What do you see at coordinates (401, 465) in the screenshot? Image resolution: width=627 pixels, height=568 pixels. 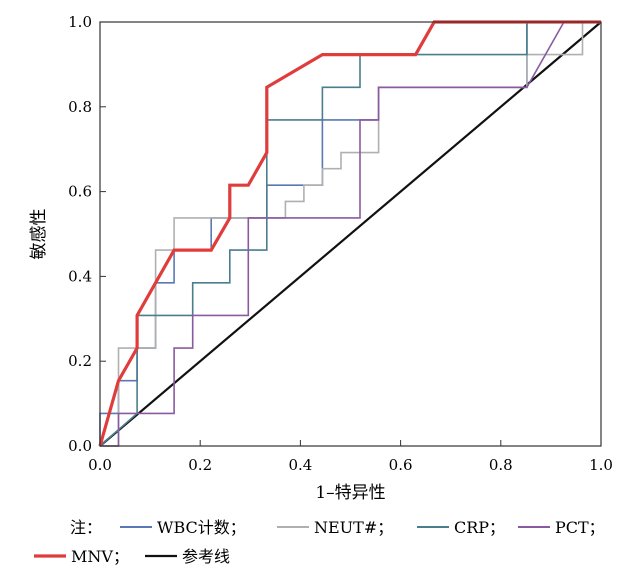 I see `x-tick-label: 0.6` at bounding box center [401, 465].